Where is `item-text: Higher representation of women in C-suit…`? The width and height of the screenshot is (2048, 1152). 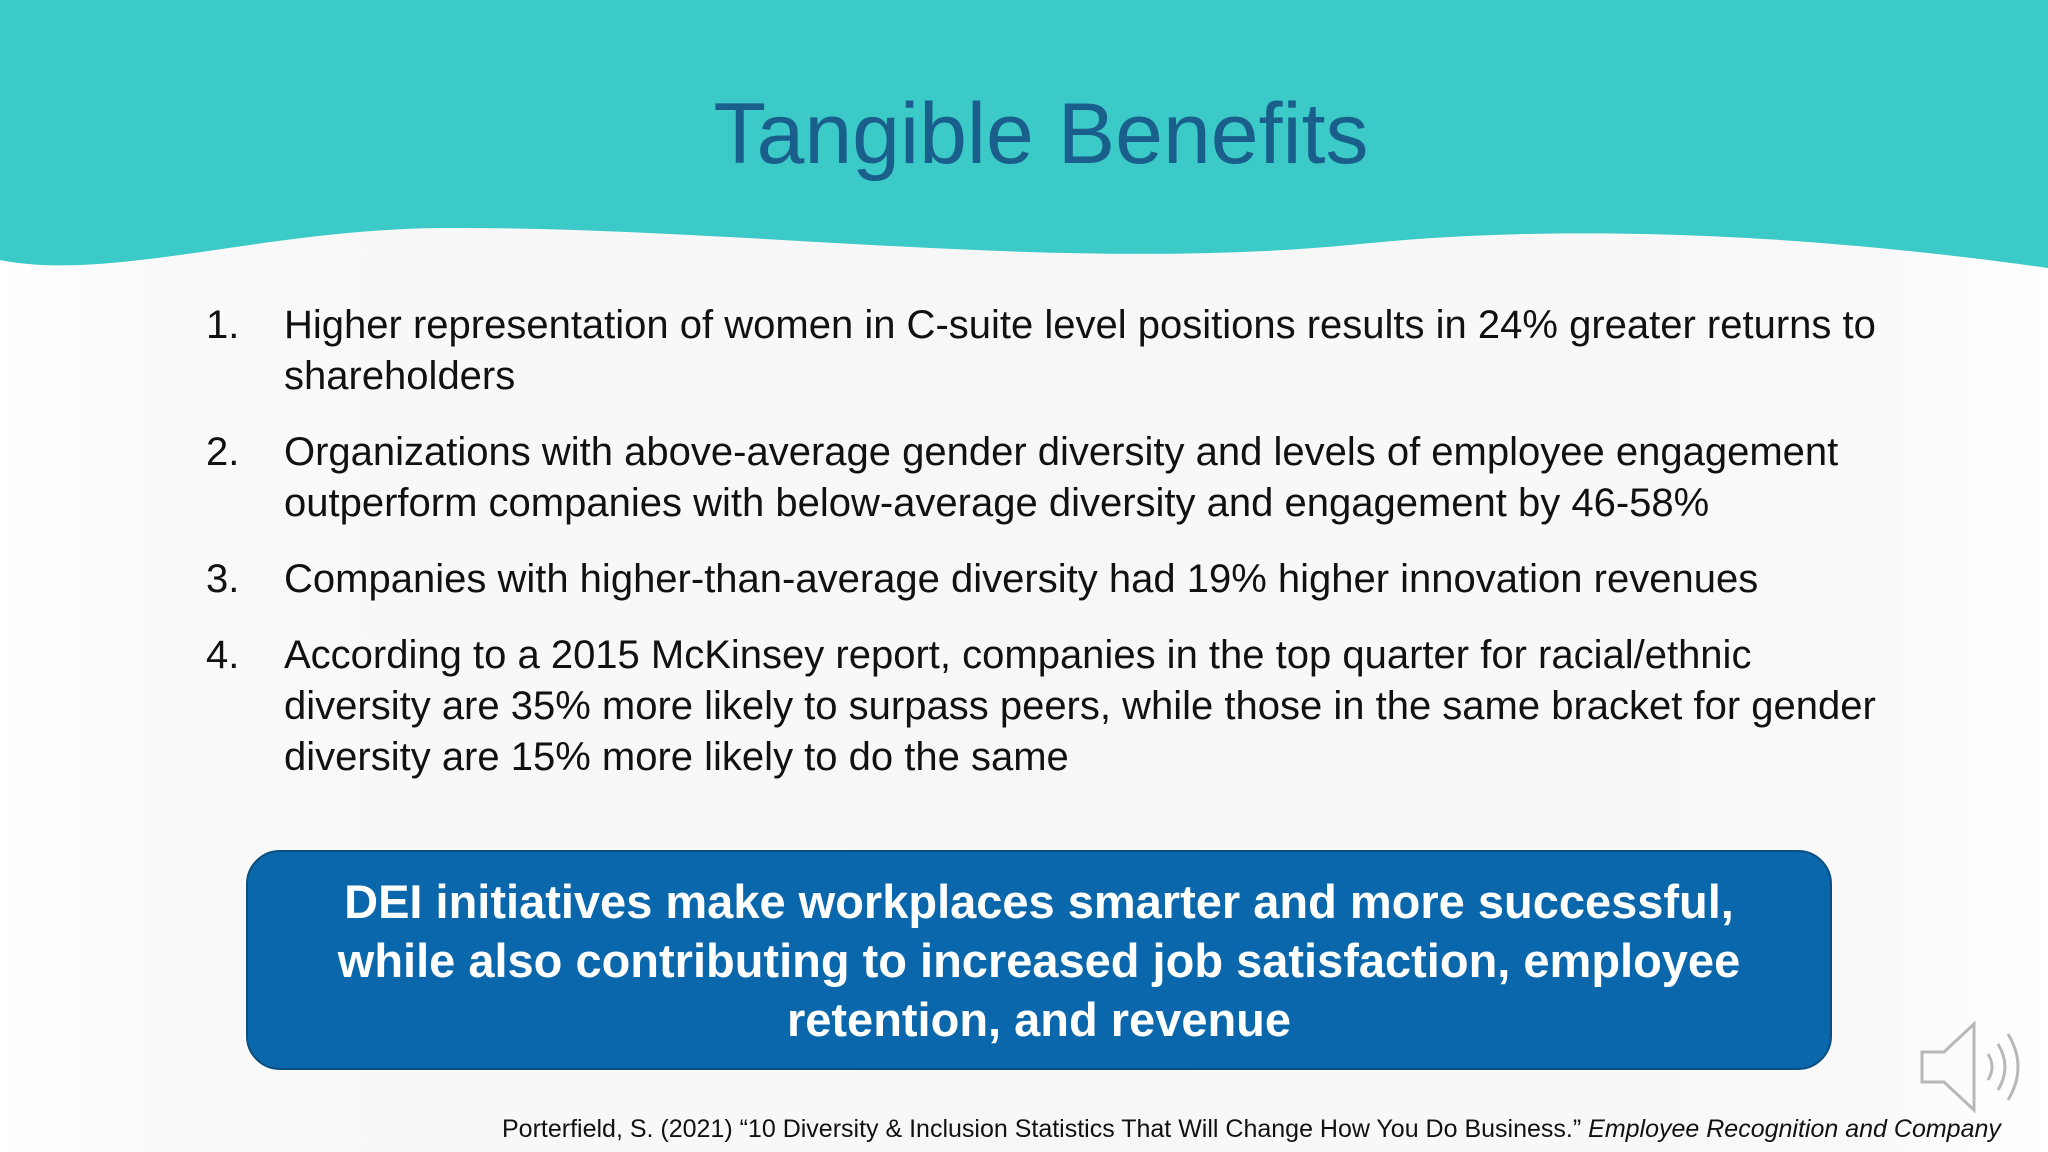
item-text: Higher representation of women in C-suit… is located at coordinates (1080, 350).